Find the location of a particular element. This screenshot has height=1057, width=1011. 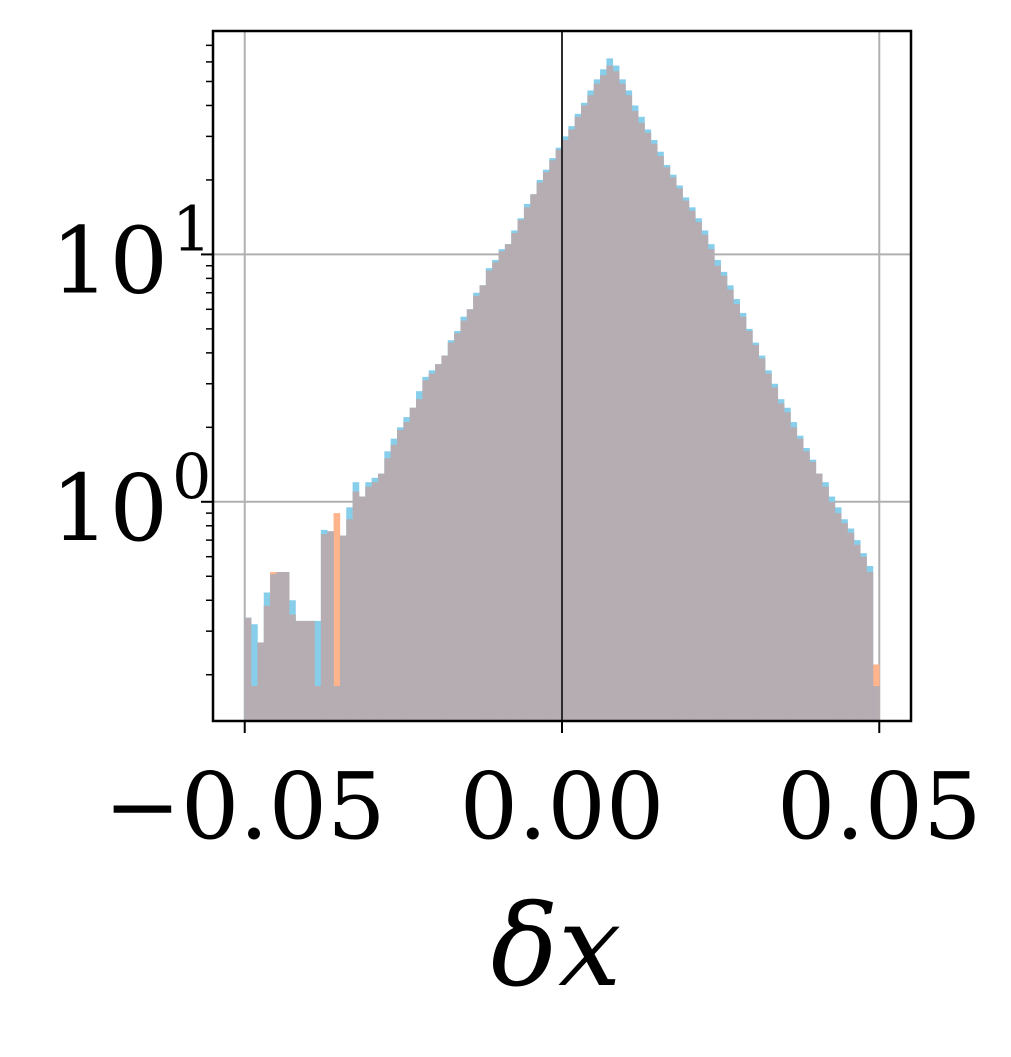

x-axis-label: δx is located at coordinates (556, 947).